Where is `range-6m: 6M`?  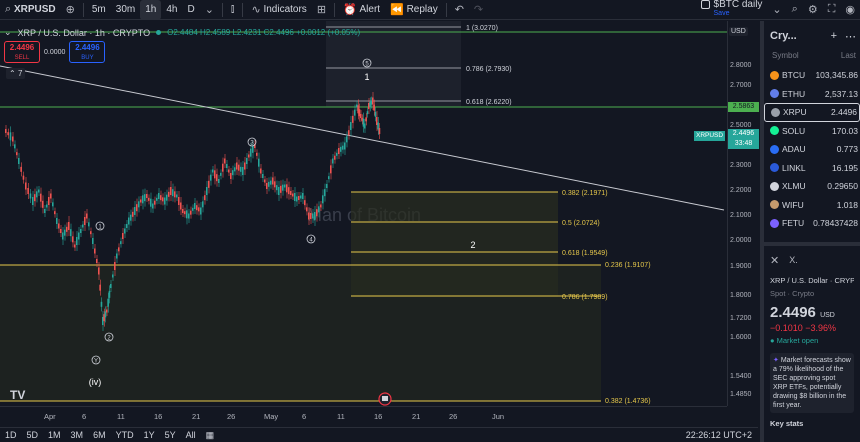
range-6m: 6M is located at coordinates (99, 435).